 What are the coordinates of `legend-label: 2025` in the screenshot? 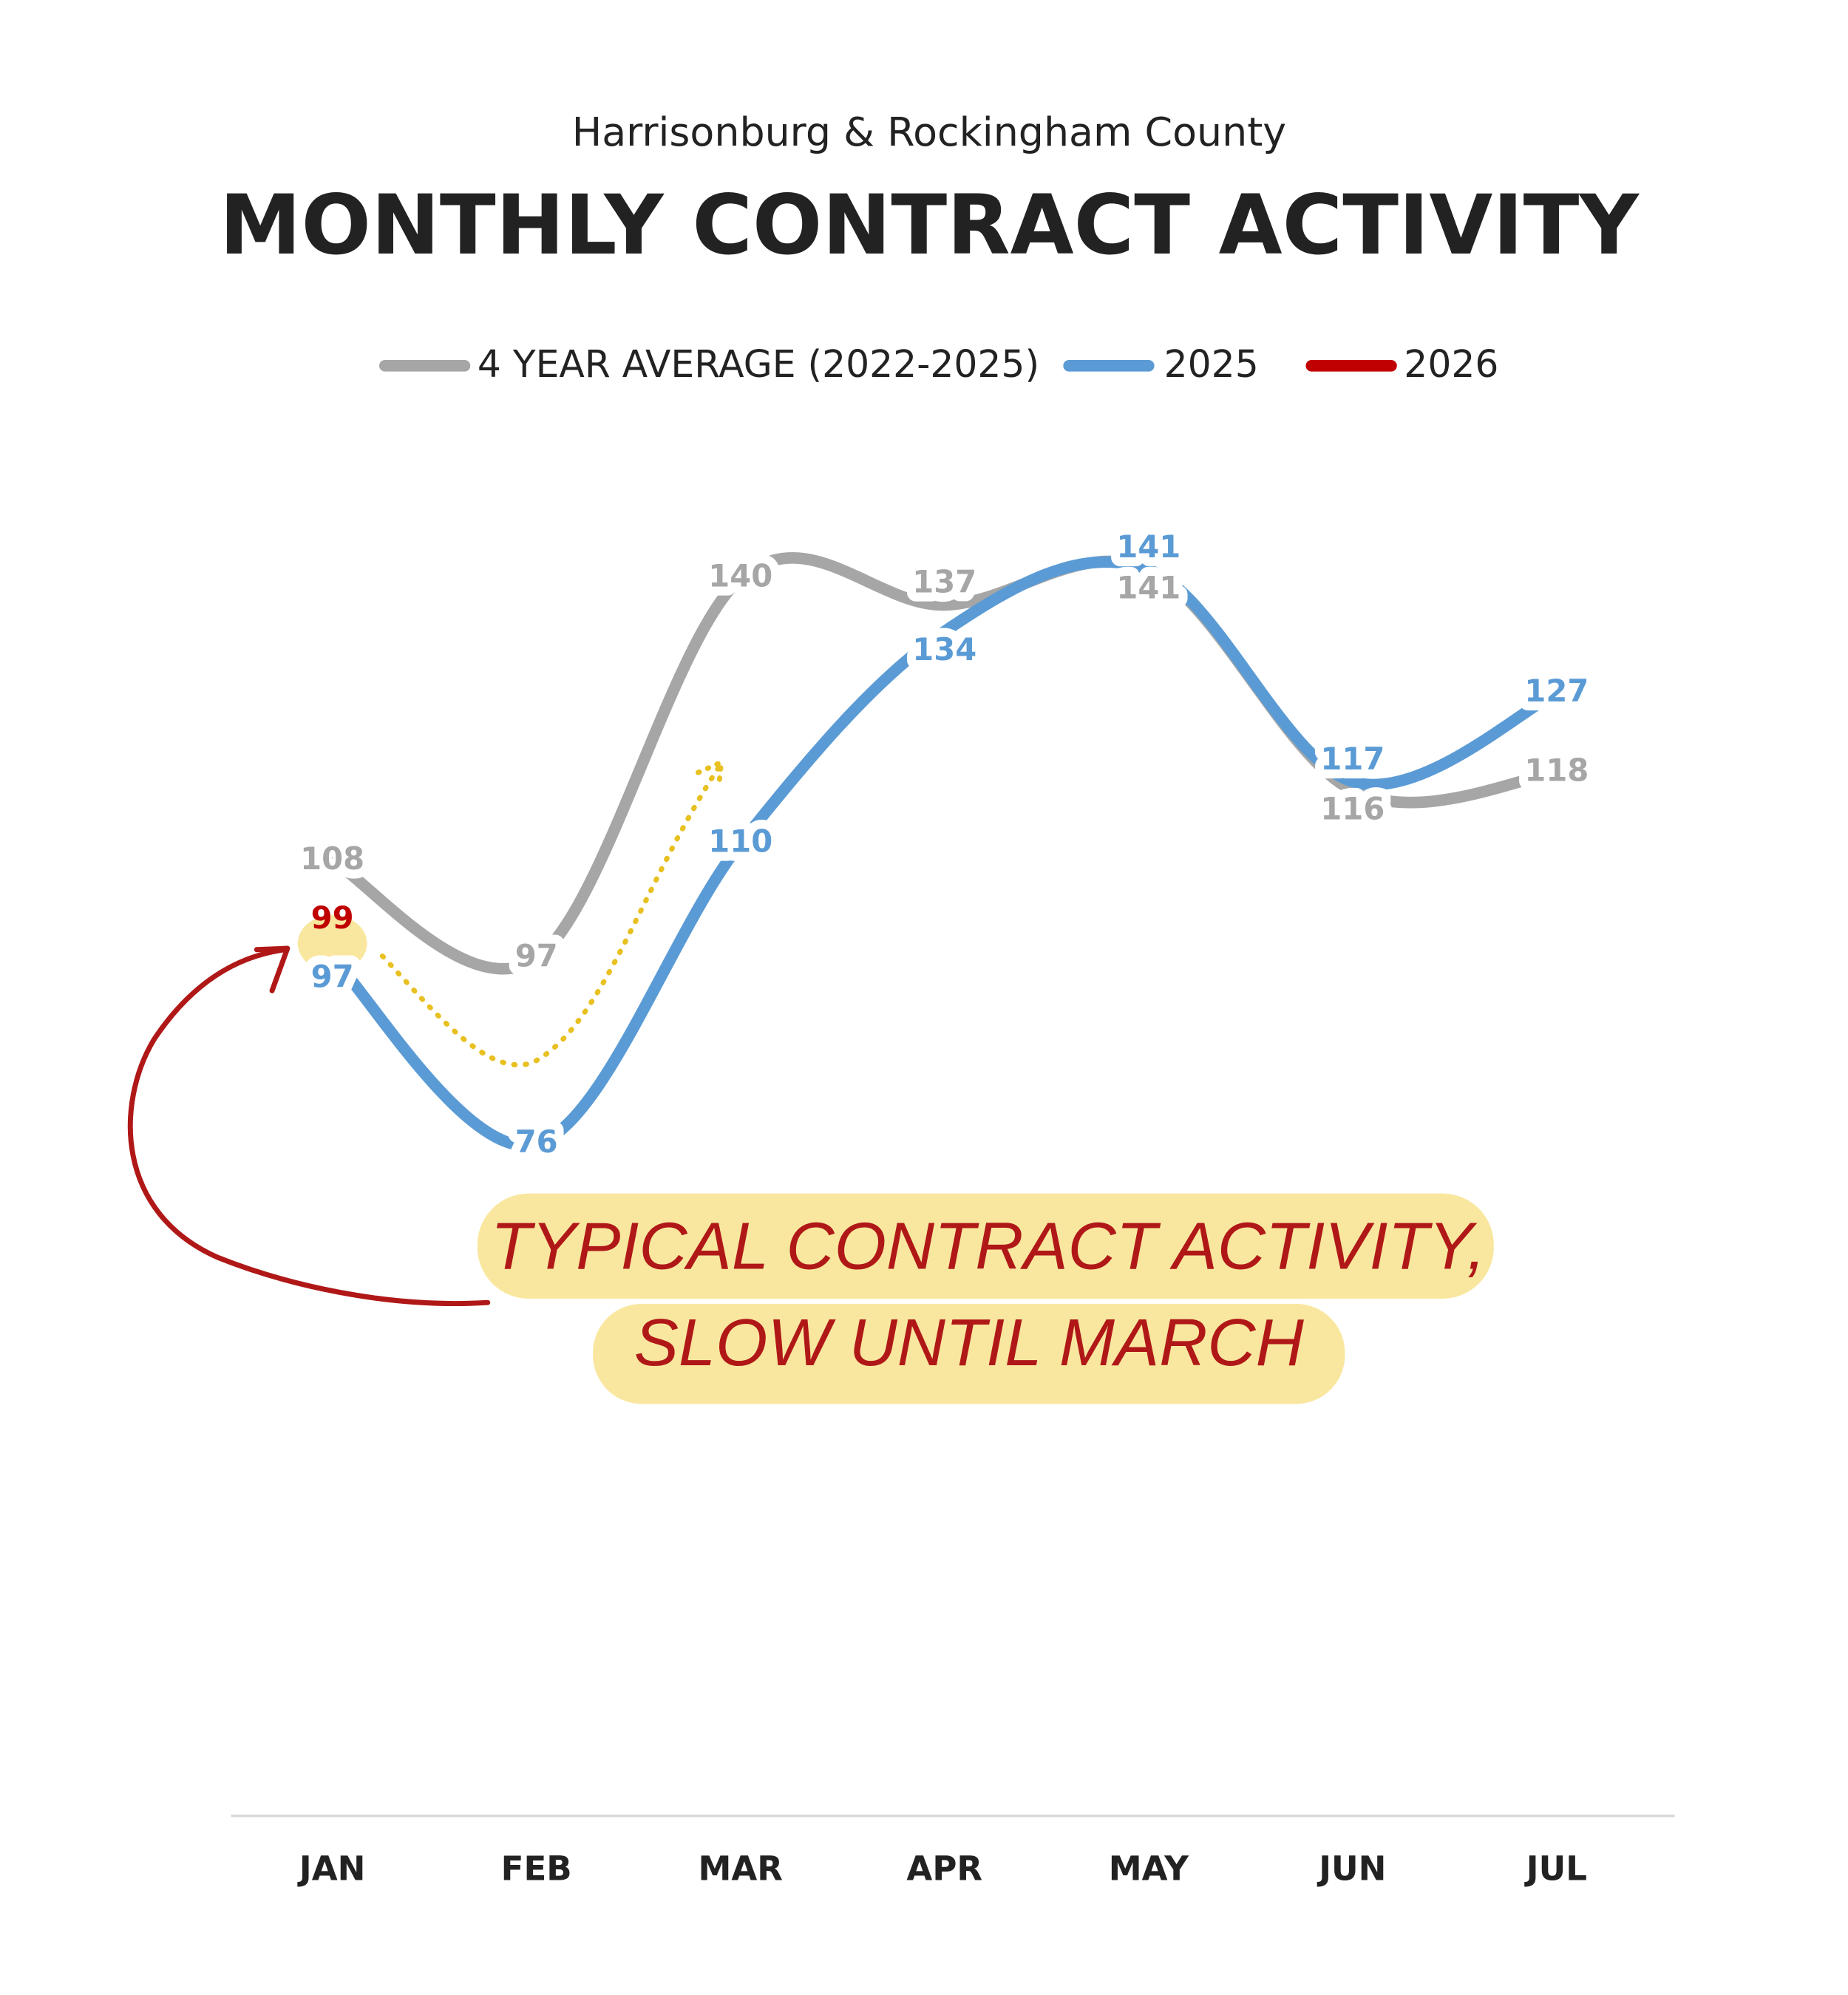 It's located at (1211, 364).